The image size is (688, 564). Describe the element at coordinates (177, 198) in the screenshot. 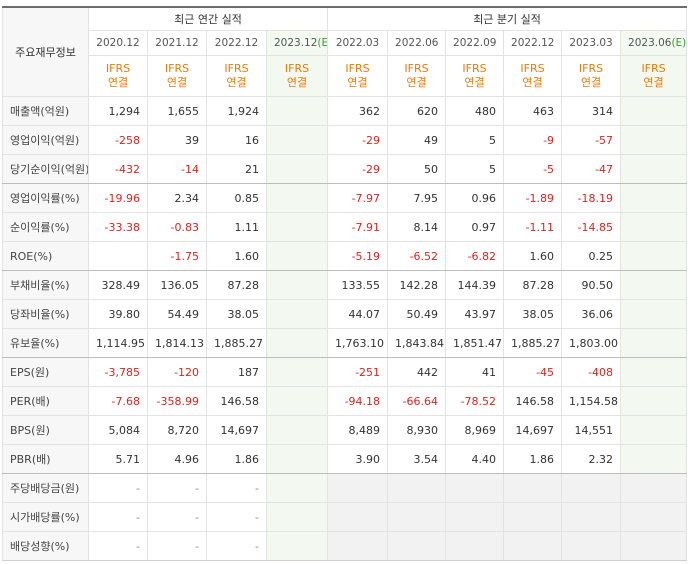

I see `value-cell: 2.34` at that location.